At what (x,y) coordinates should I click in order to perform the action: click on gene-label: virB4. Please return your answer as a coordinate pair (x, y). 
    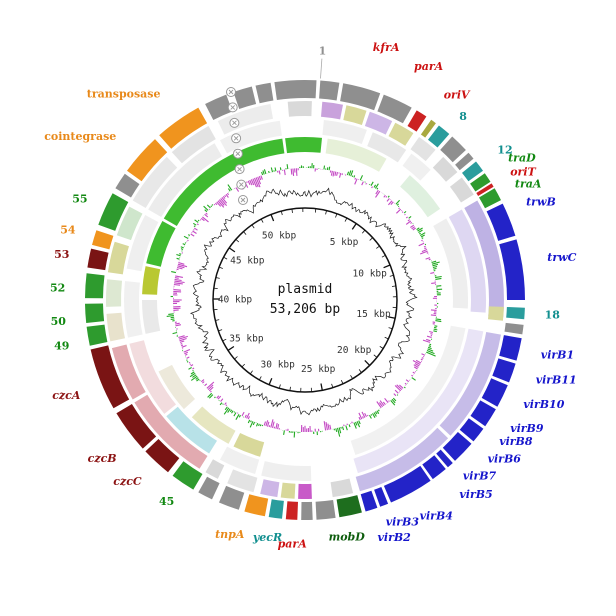
    Looking at the image, I should click on (436, 515).